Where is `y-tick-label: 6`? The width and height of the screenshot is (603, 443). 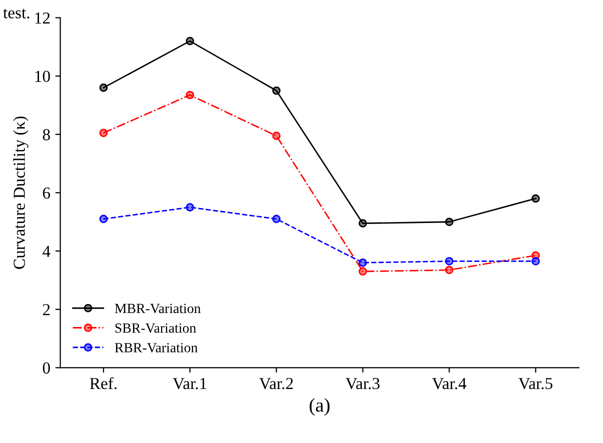 y-tick-label: 6 is located at coordinates (46, 193).